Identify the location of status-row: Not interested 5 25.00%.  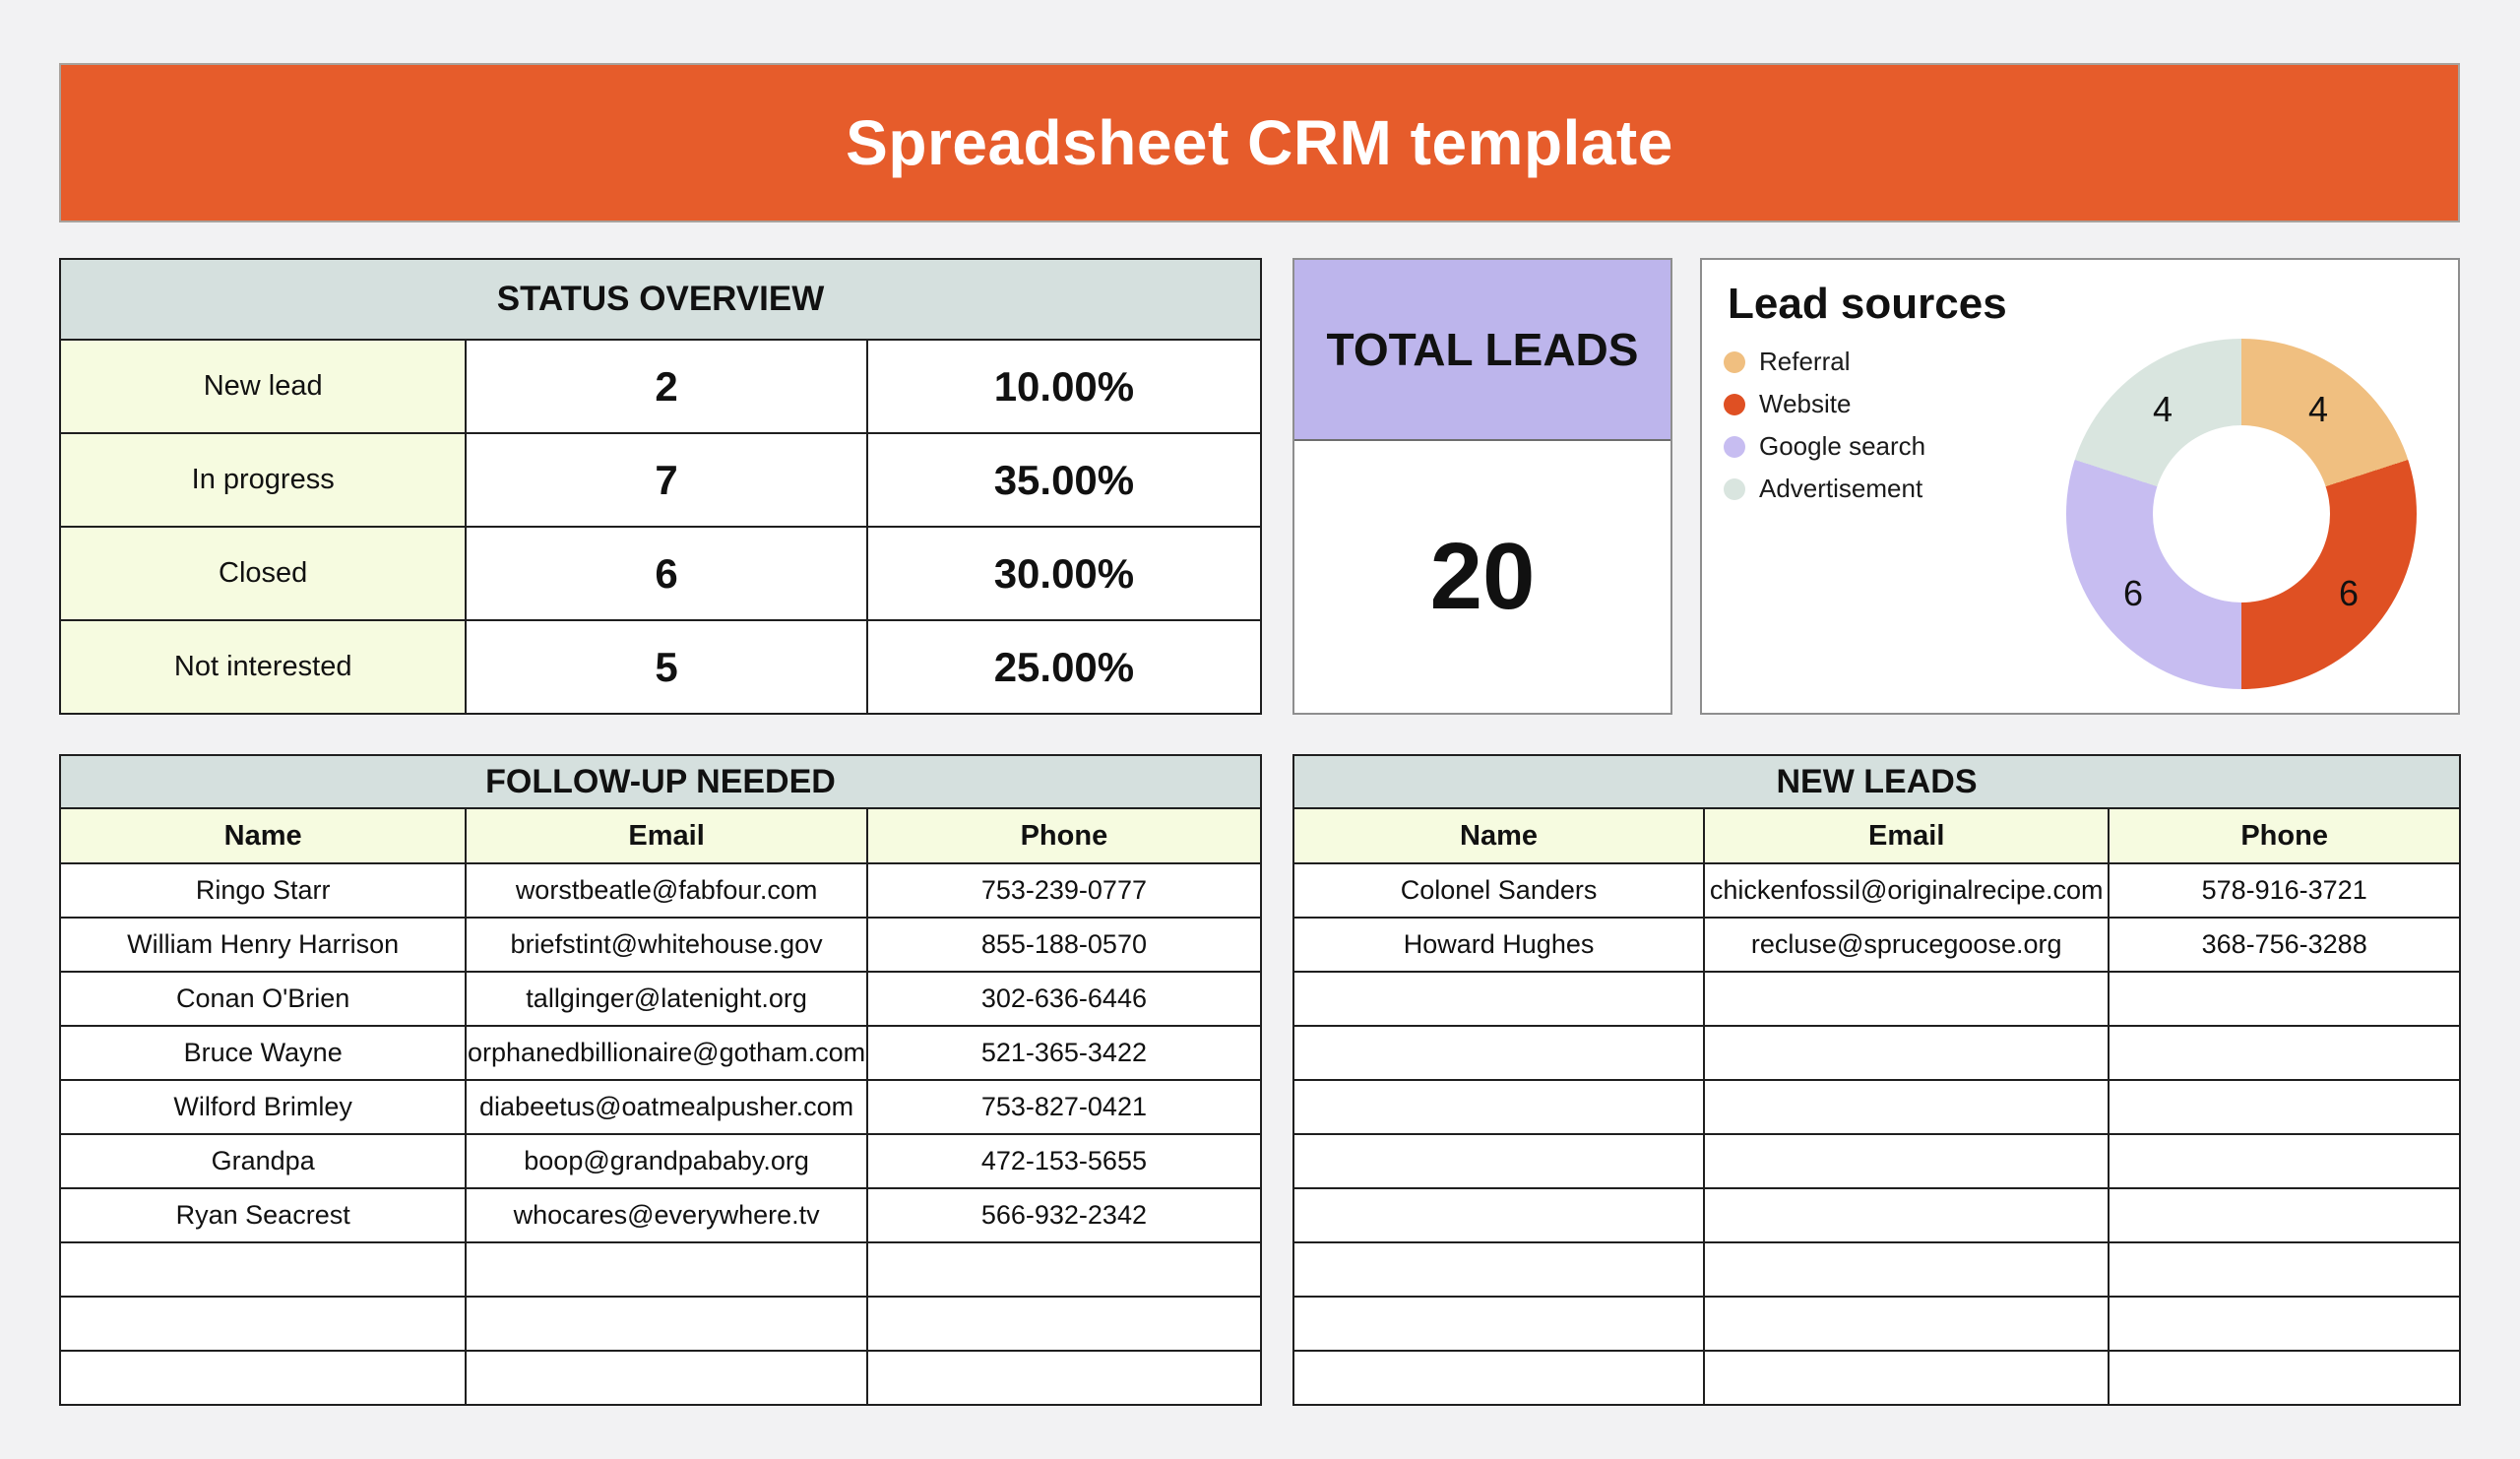
(660, 667).